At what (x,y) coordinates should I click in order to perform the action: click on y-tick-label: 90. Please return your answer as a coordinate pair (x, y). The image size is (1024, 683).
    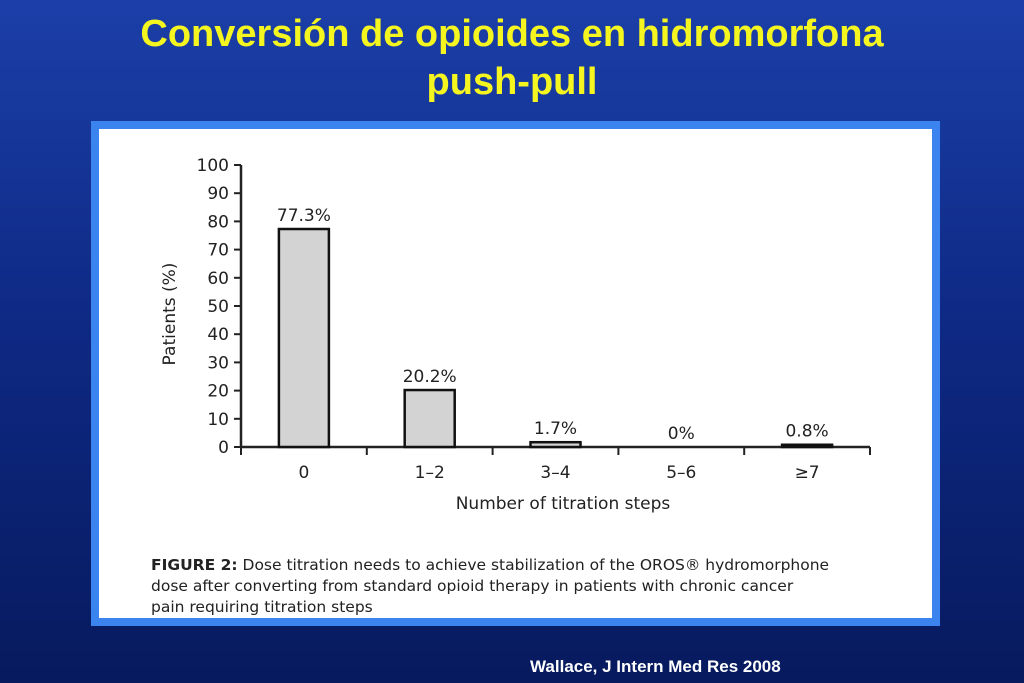
    Looking at the image, I should click on (218, 194).